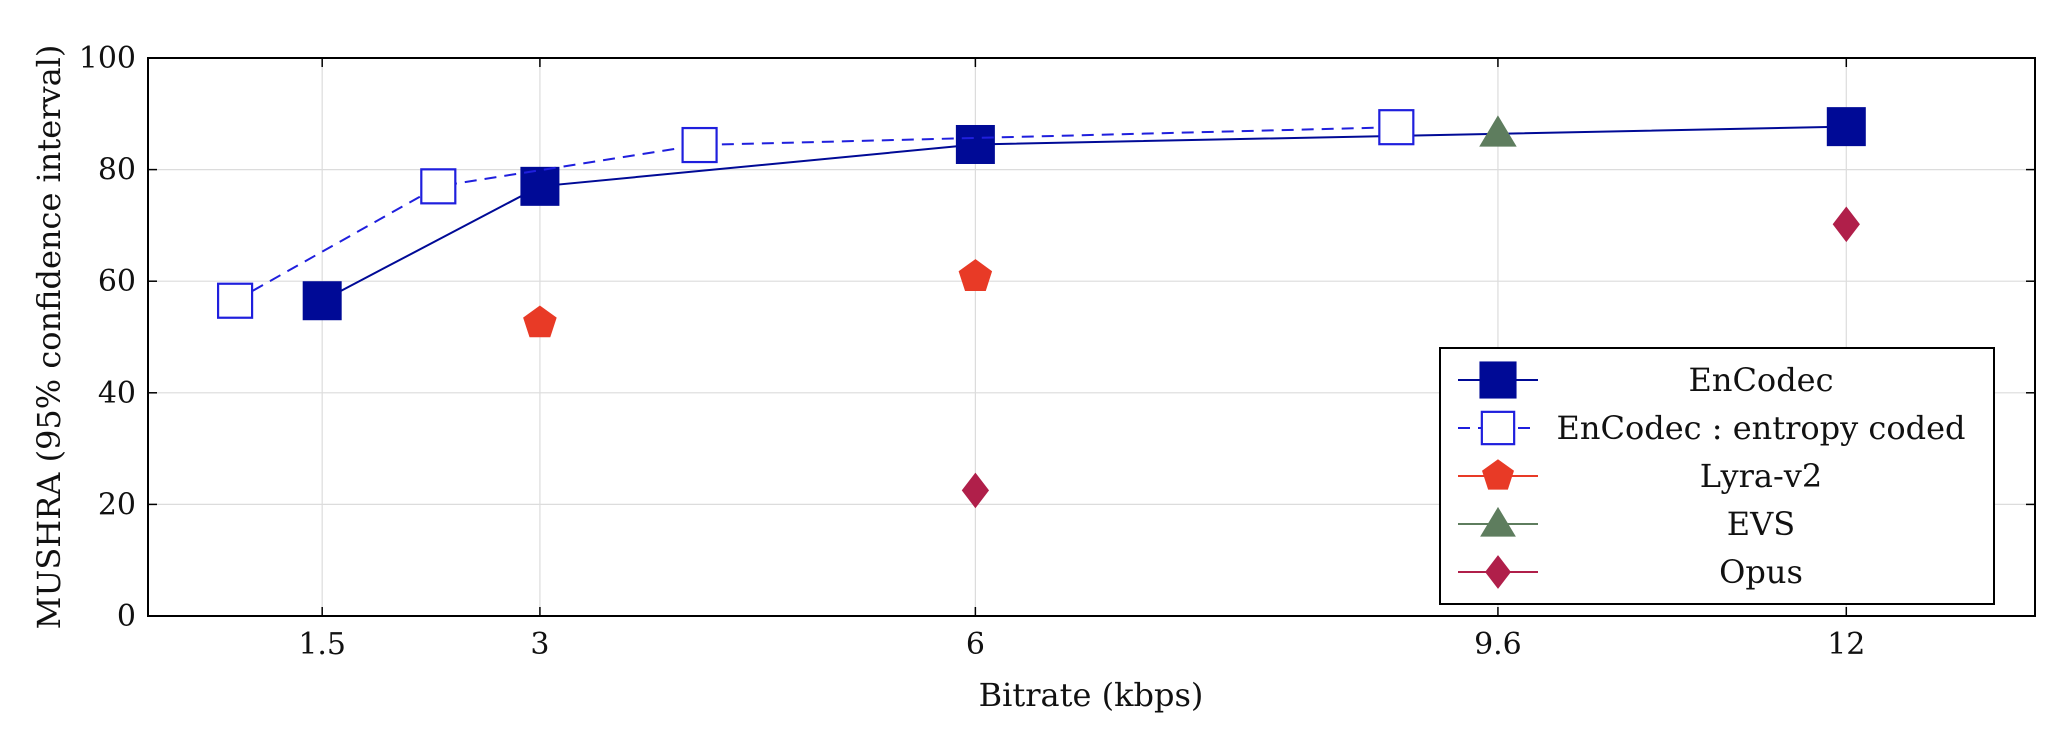  What do you see at coordinates (117, 504) in the screenshot?
I see `y-tick-label: 20` at bounding box center [117, 504].